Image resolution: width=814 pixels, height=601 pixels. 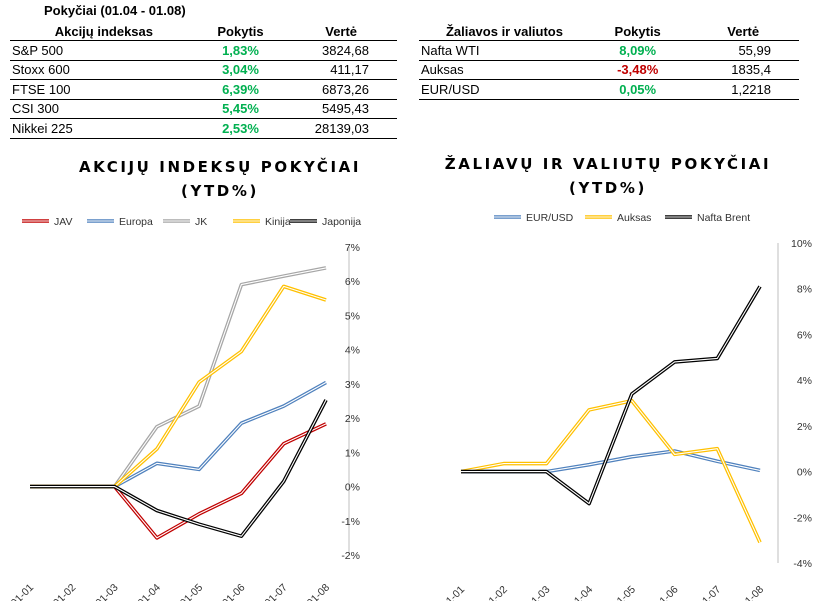 I want to click on table-row: Nikkei 225 2,53% 28139,03, so click(x=203, y=128).